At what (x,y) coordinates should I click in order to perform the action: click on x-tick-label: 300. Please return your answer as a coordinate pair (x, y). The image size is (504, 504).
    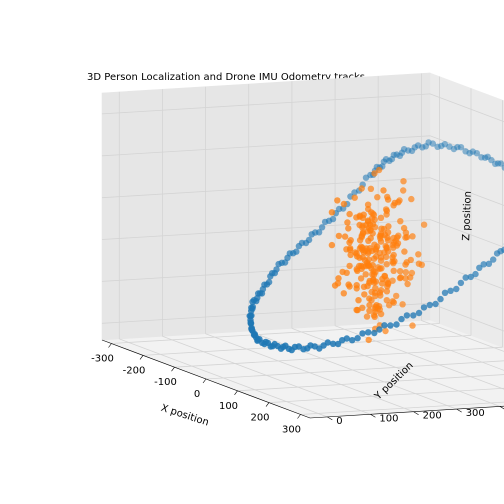
    Looking at the image, I should click on (291, 430).